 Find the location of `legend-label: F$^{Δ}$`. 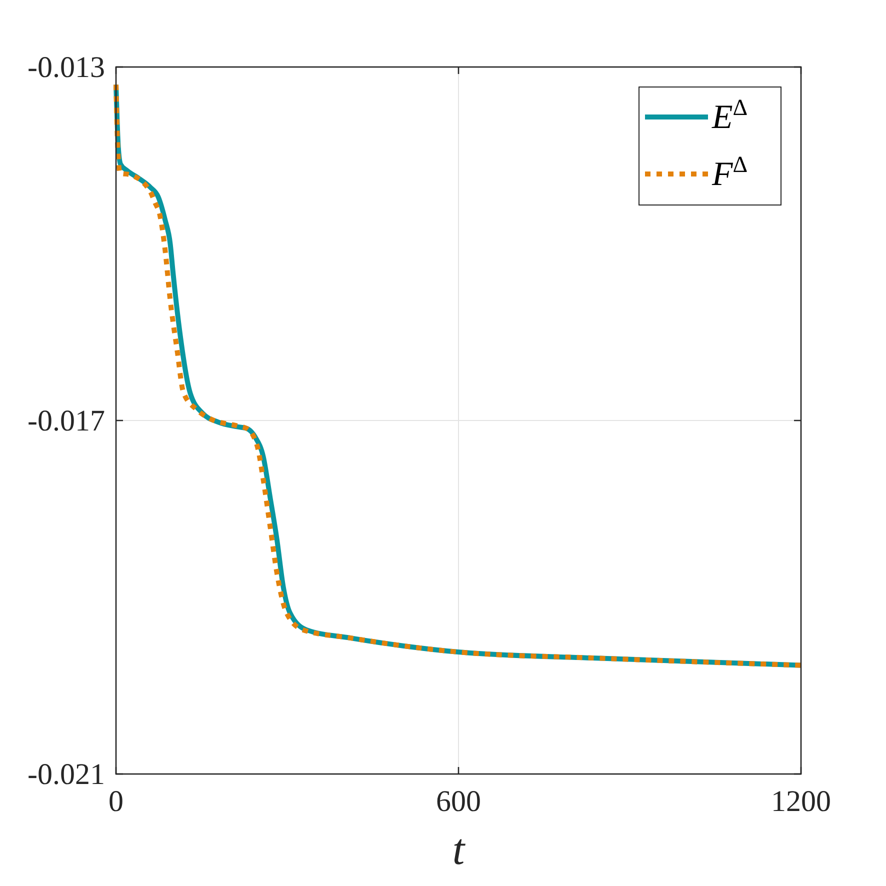

legend-label: F$^{Δ}$ is located at coordinates (729, 172).